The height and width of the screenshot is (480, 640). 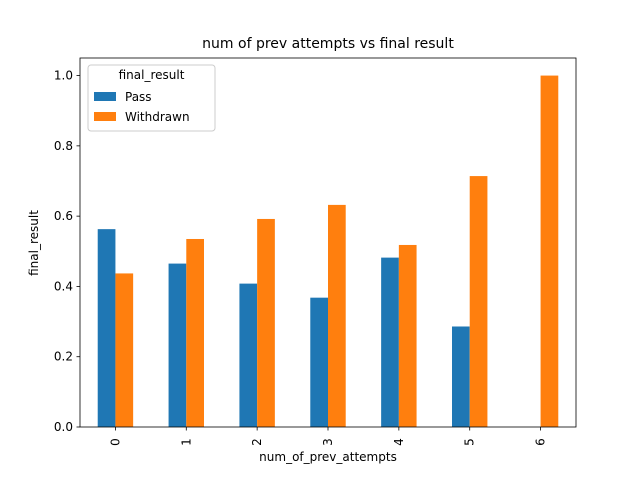 I want to click on x-axis-label: num_of_prev_attempts, so click(x=328, y=457).